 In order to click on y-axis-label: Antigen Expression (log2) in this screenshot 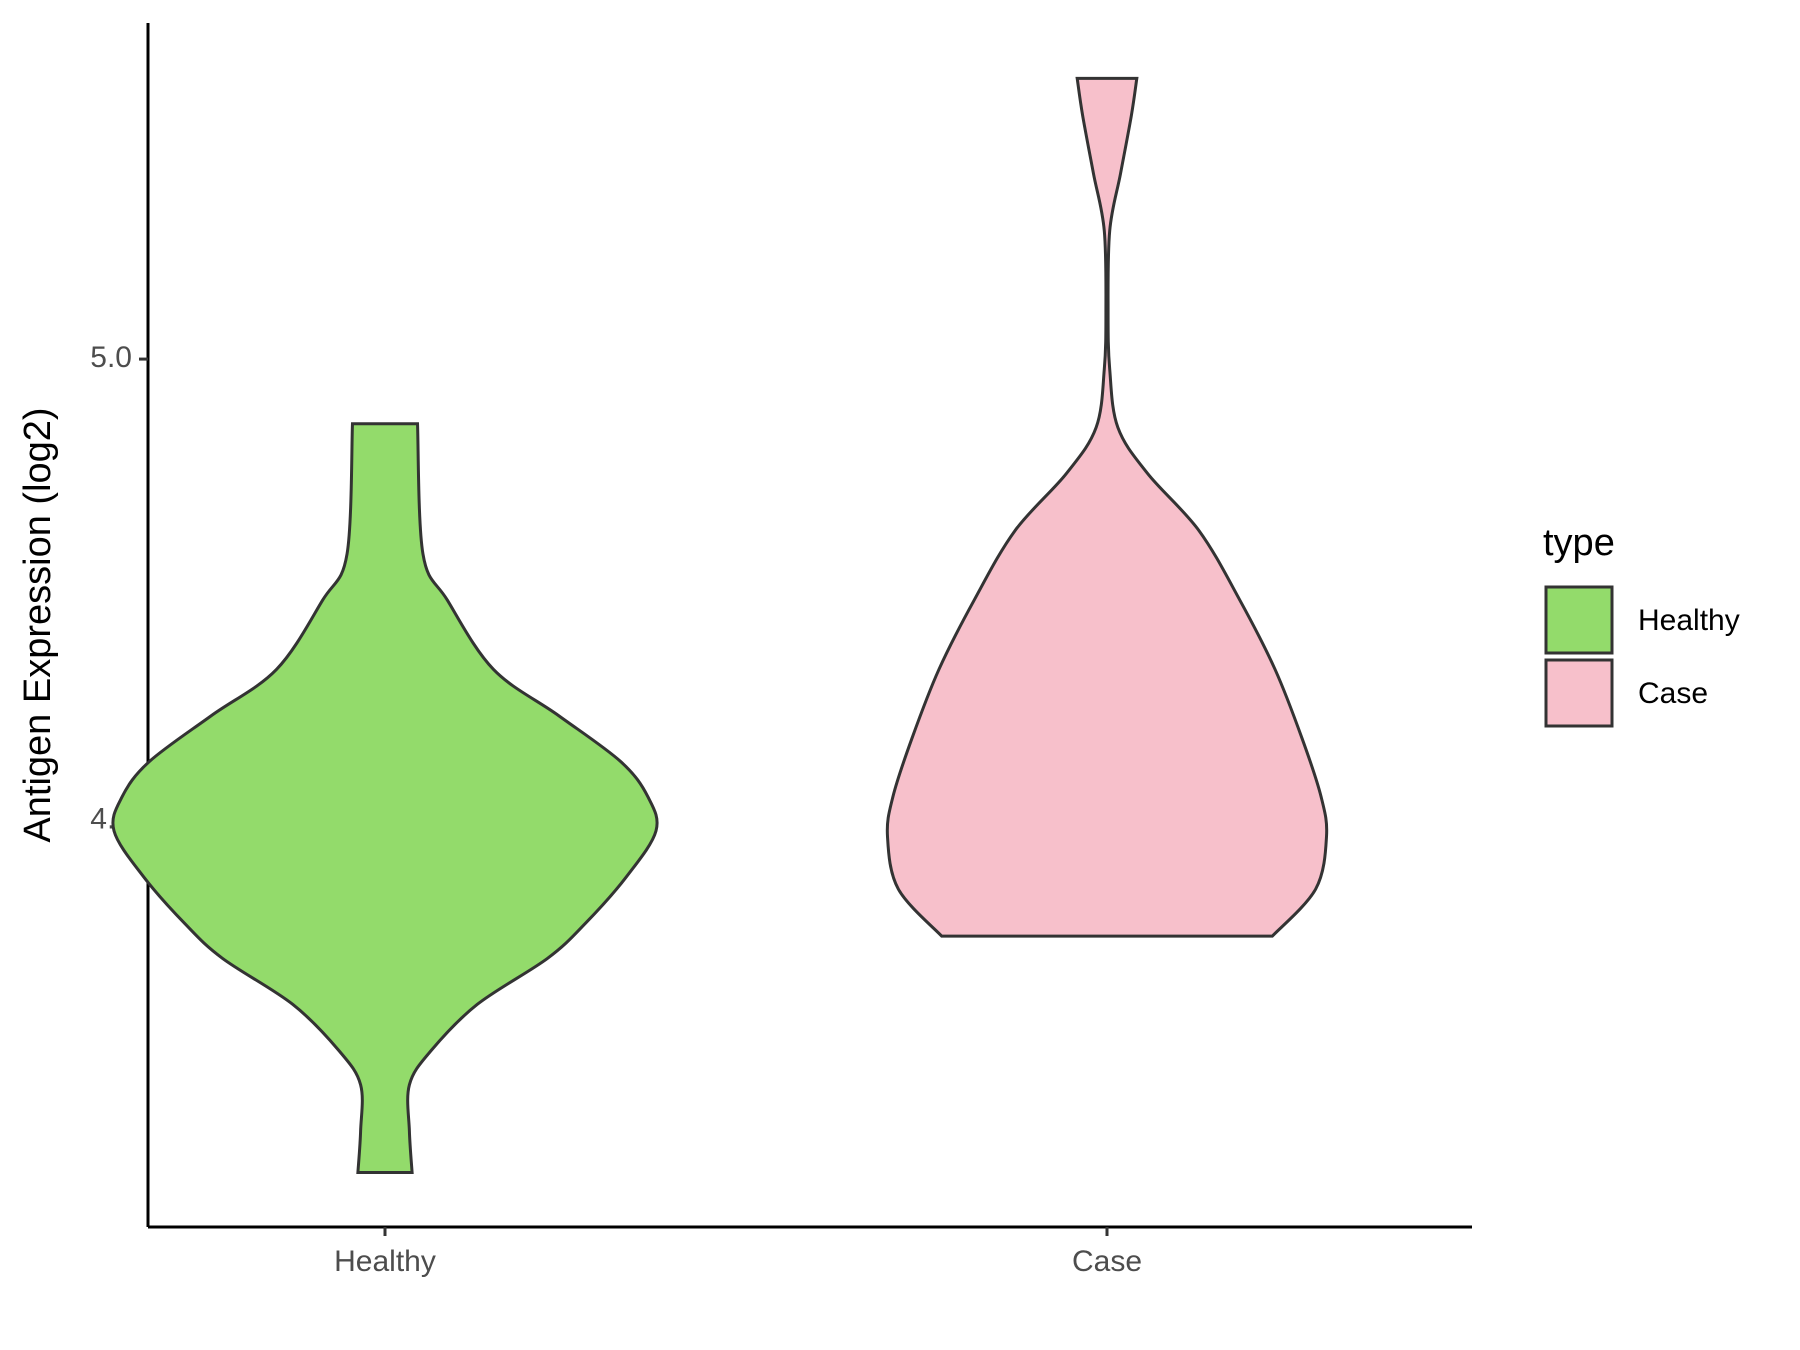, I will do `click(38, 624)`.